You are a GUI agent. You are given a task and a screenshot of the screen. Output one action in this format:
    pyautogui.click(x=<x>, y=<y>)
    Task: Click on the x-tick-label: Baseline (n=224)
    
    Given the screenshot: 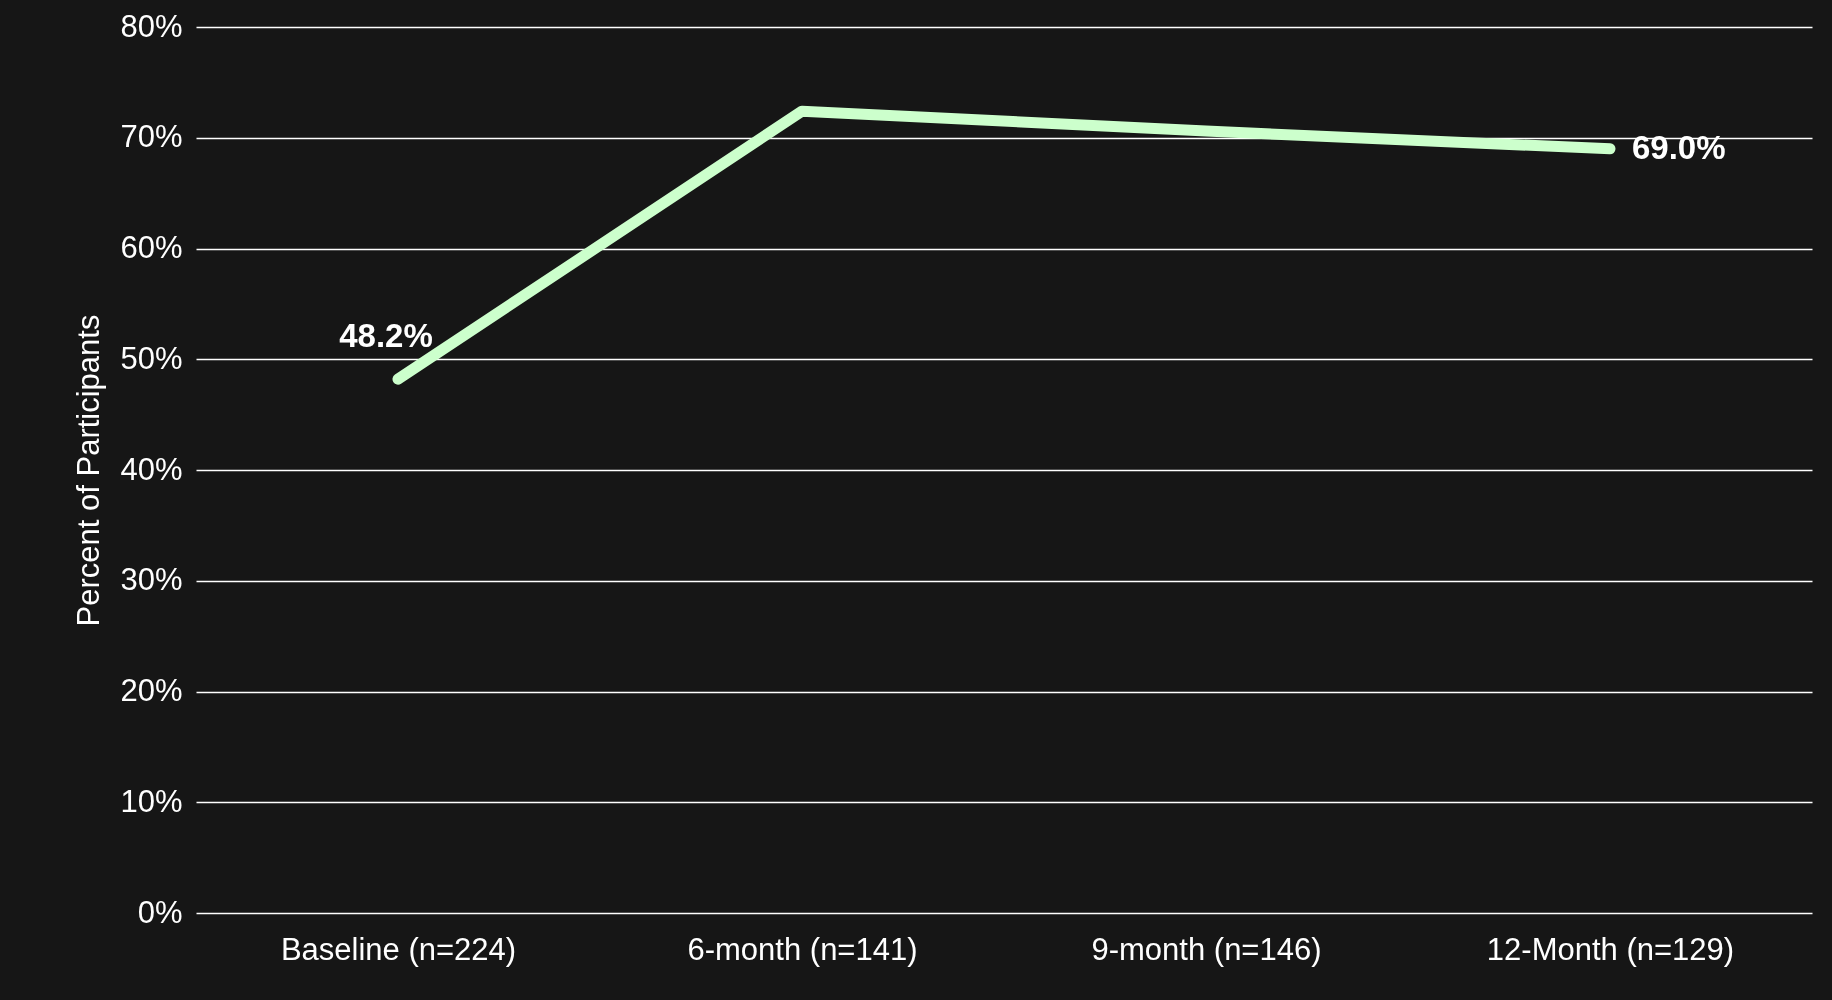 What is the action you would take?
    pyautogui.click(x=398, y=949)
    